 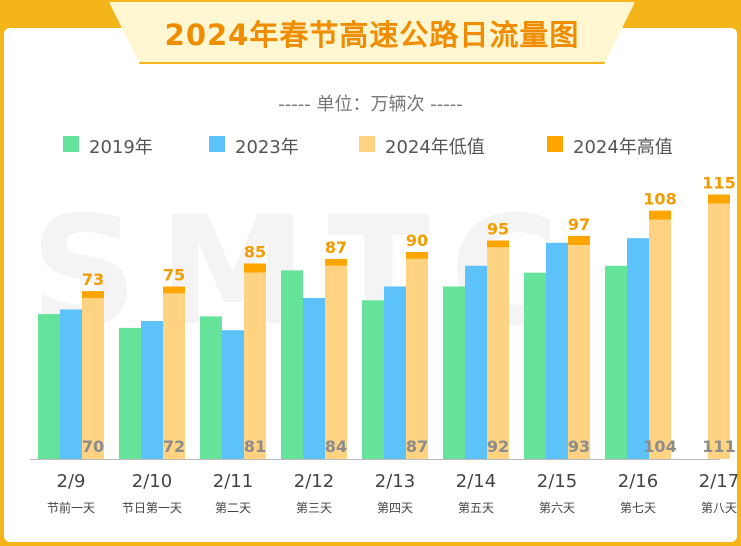 What do you see at coordinates (659, 446) in the screenshot?
I see `data-label-low-2/16: 104` at bounding box center [659, 446].